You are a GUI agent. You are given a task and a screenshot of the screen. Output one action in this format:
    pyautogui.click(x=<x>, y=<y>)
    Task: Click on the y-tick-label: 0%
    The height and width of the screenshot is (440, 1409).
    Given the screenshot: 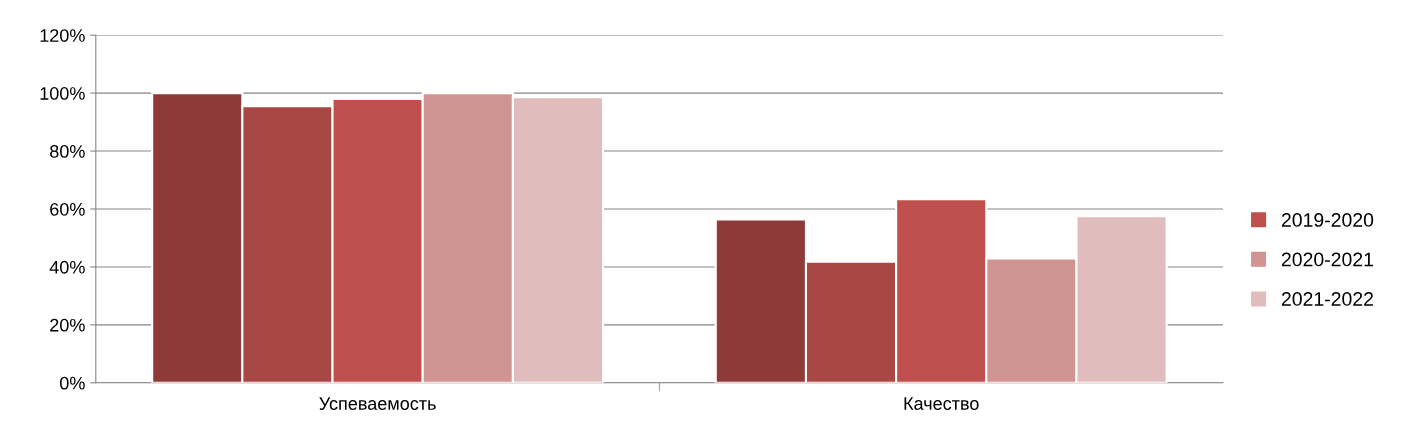 What is the action you would take?
    pyautogui.click(x=72, y=383)
    